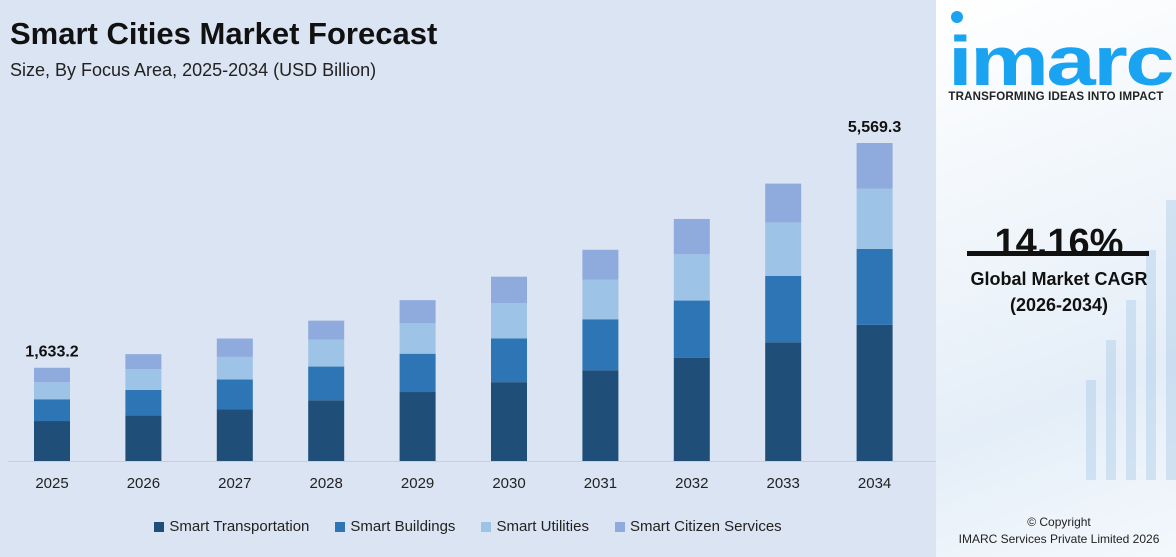  Describe the element at coordinates (783, 401) in the screenshot. I see `bar-segment-smart-transportation-2033` at that location.